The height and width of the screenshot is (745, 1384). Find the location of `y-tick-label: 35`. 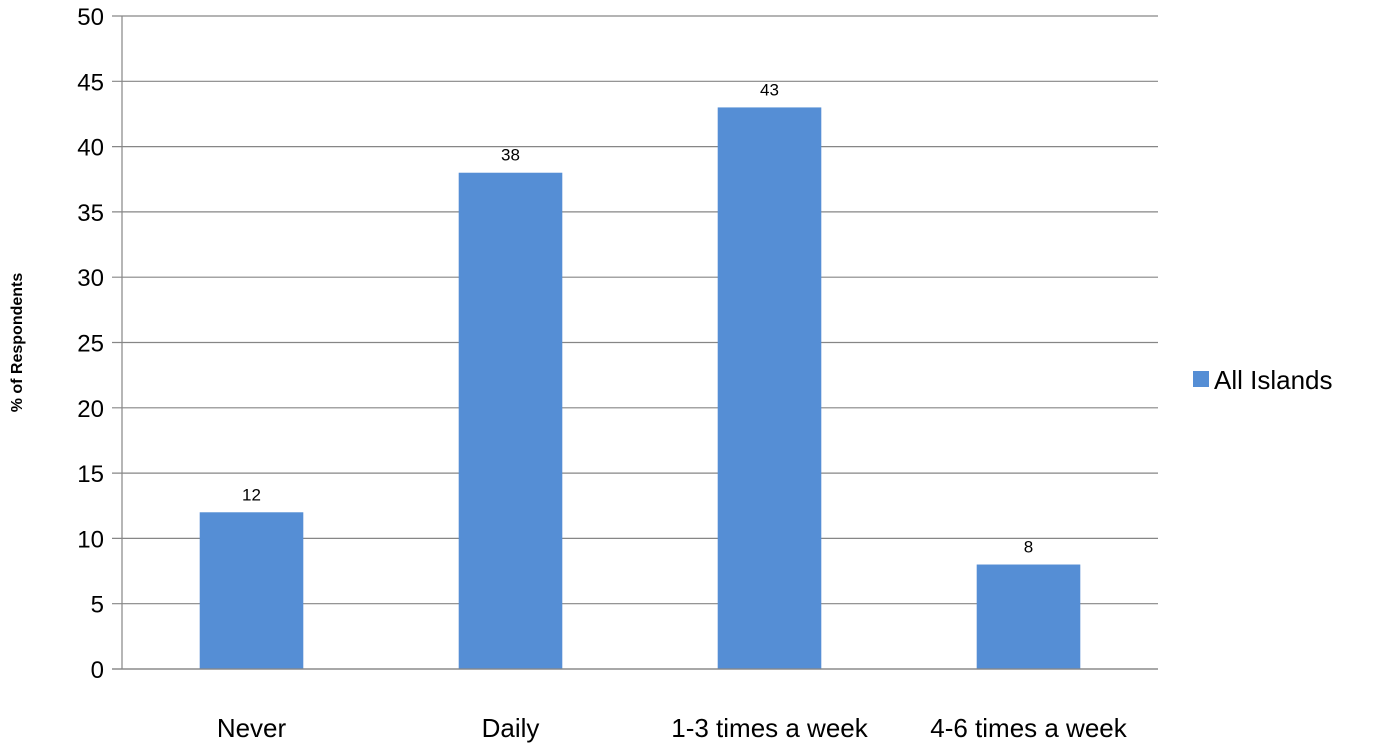

y-tick-label: 35 is located at coordinates (90, 213).